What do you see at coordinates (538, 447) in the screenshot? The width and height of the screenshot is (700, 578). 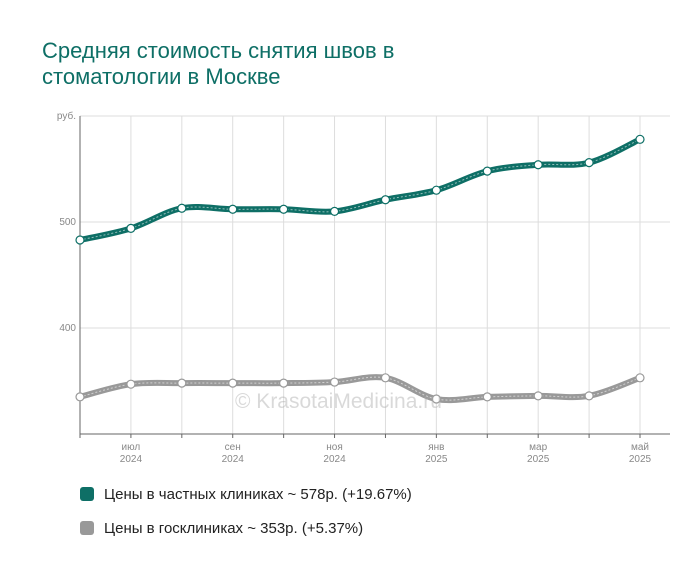 I see `x-tick-label-month: мар` at bounding box center [538, 447].